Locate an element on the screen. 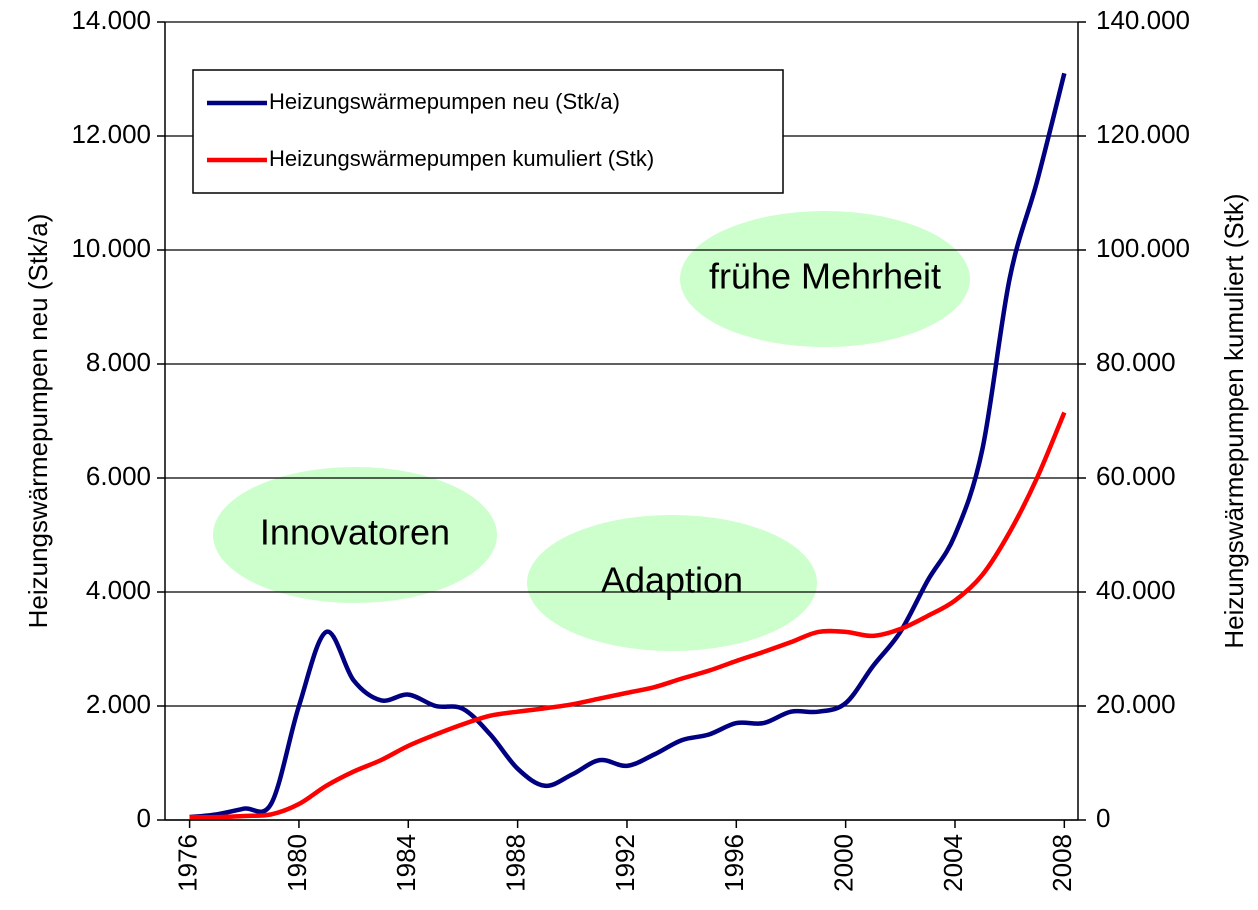 The width and height of the screenshot is (1258, 910). y2-tick-label: 20.000 is located at coordinates (1136, 704).